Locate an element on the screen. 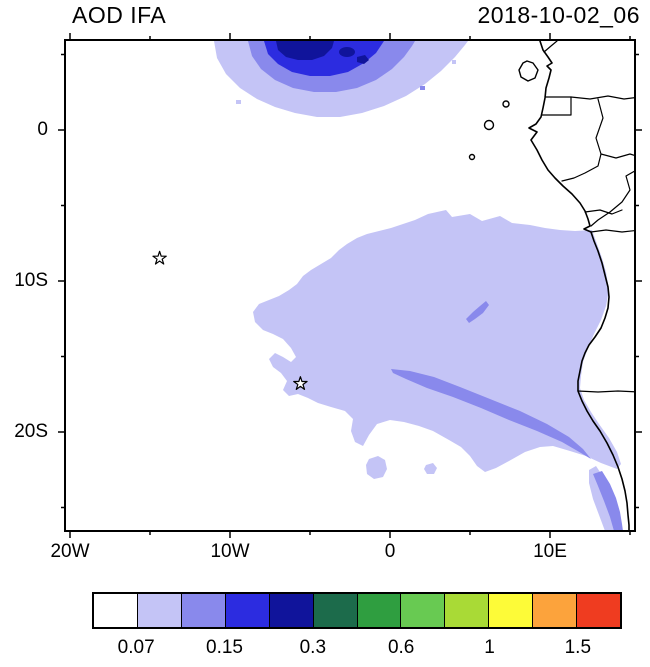  x-tick-label: 10W is located at coordinates (230, 551).